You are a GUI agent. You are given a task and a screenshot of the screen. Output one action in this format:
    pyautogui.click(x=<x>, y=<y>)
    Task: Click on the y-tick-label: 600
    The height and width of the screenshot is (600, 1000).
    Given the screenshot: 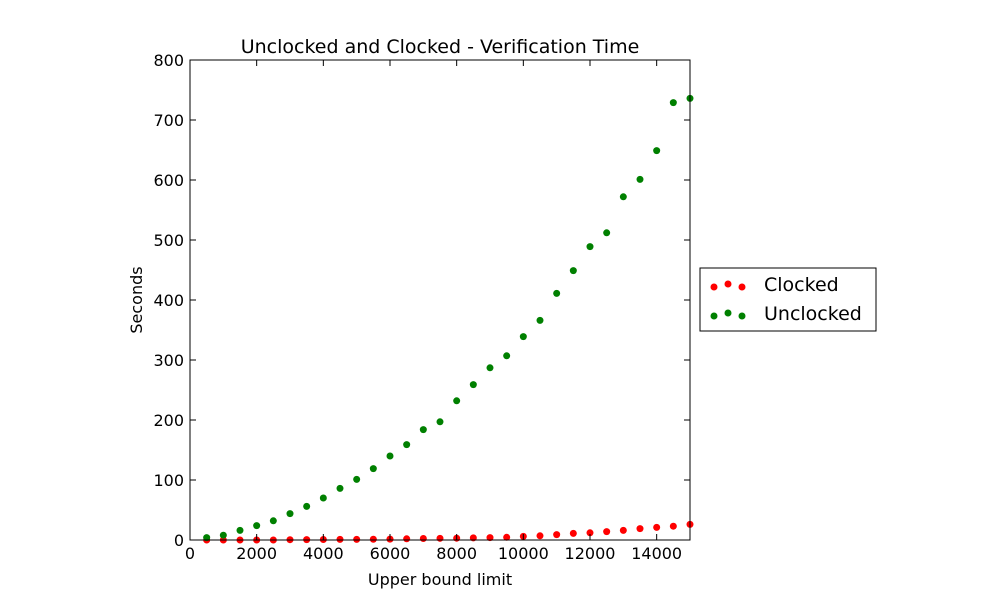 What is the action you would take?
    pyautogui.click(x=168, y=180)
    